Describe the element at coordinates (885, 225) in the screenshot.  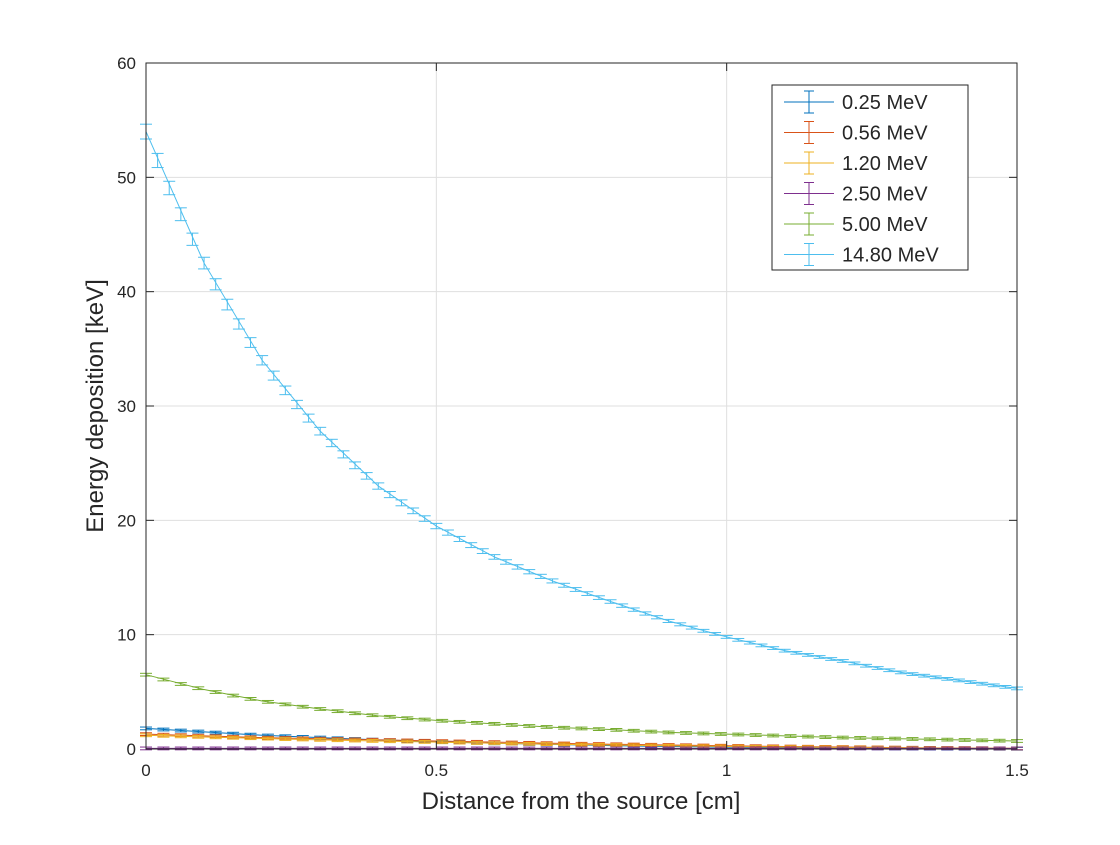
I see `legend-label: 5.00 MeV` at that location.